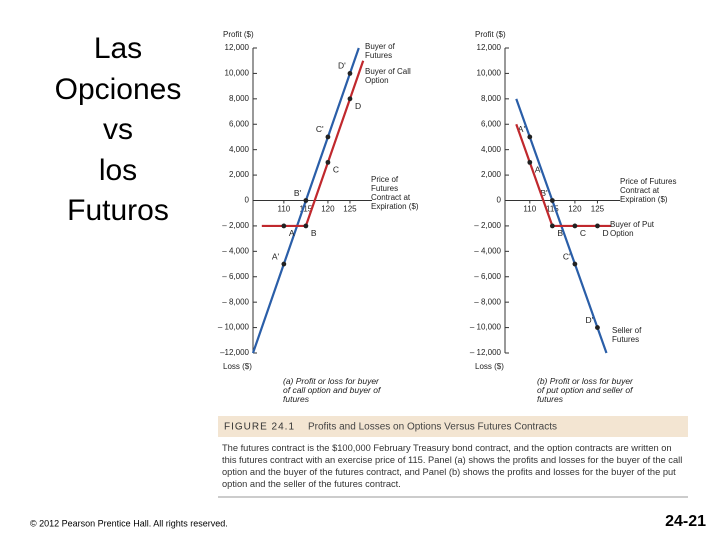 The height and width of the screenshot is (540, 720). I want to click on title-line: Futuros, so click(118, 210).